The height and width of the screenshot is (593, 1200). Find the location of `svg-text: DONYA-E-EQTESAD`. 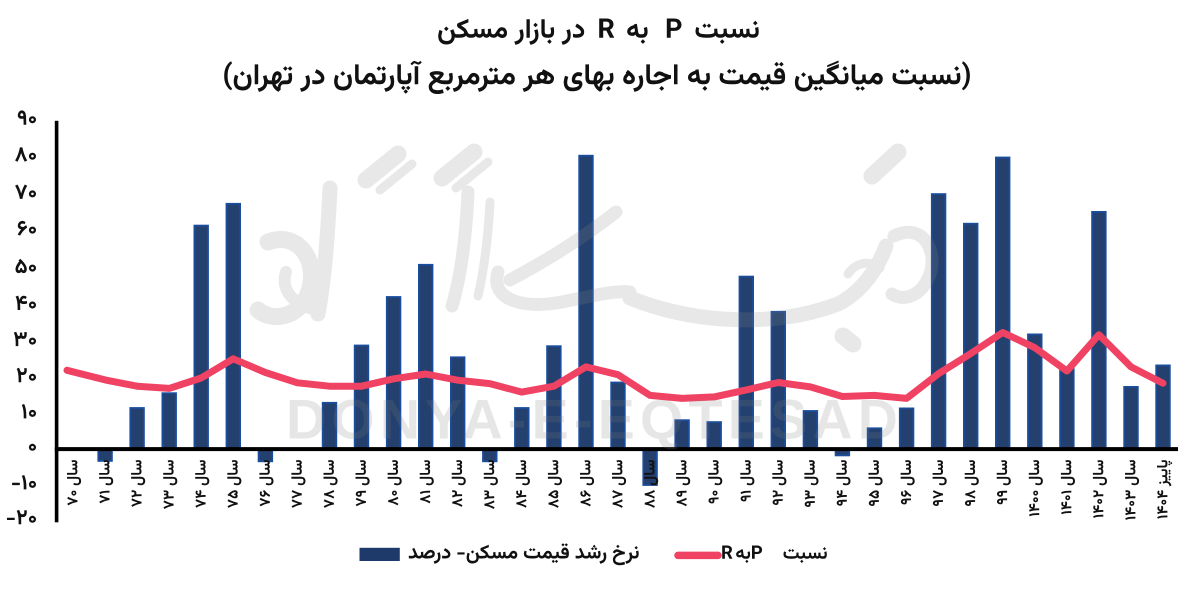

svg-text: DONYA-E-EQTESAD is located at coordinates (594, 420).